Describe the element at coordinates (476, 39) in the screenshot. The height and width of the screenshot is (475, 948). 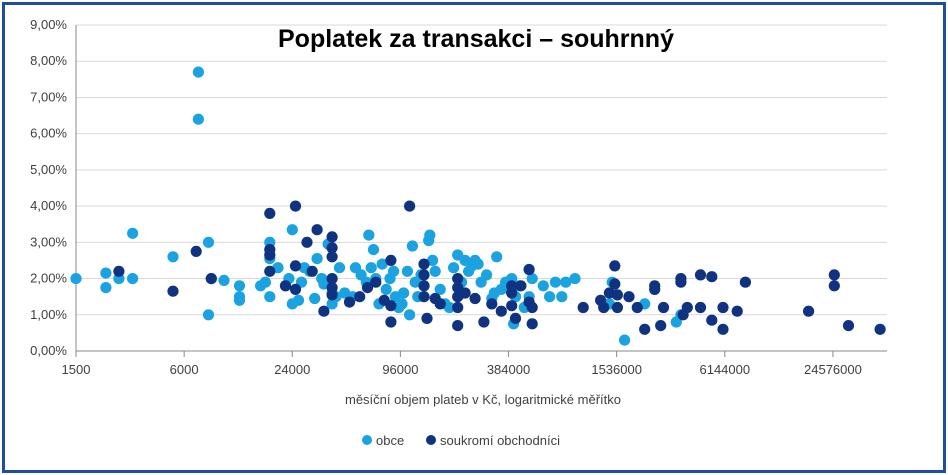
I see `chart-title: Poplatek za transakci – souhrnný` at that location.